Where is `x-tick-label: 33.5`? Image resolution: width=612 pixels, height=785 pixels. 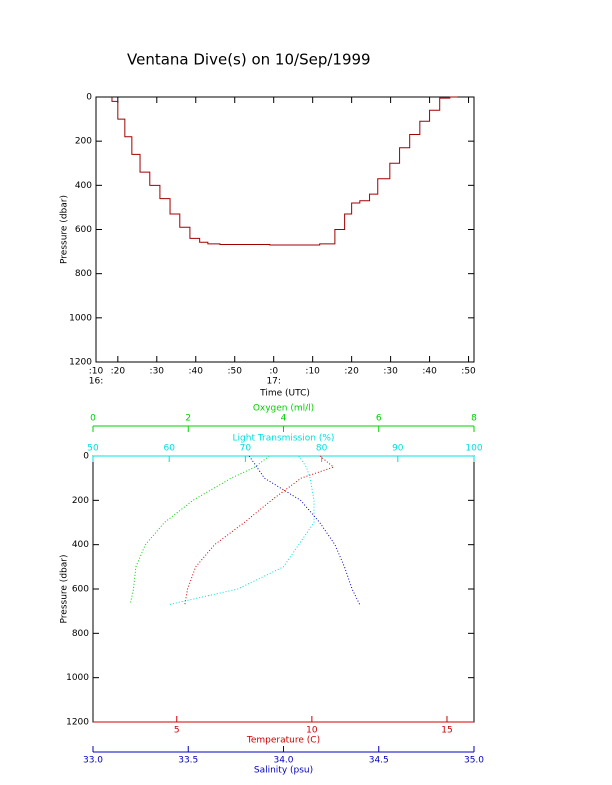
x-tick-label: 33.5 is located at coordinates (188, 761).